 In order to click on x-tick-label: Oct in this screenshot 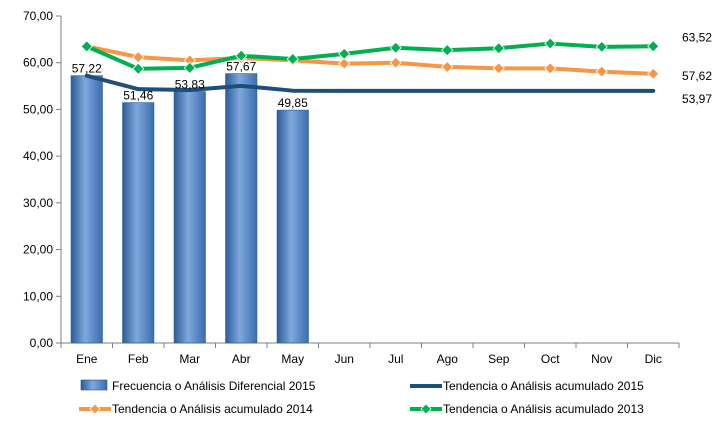, I will do `click(550, 359)`.